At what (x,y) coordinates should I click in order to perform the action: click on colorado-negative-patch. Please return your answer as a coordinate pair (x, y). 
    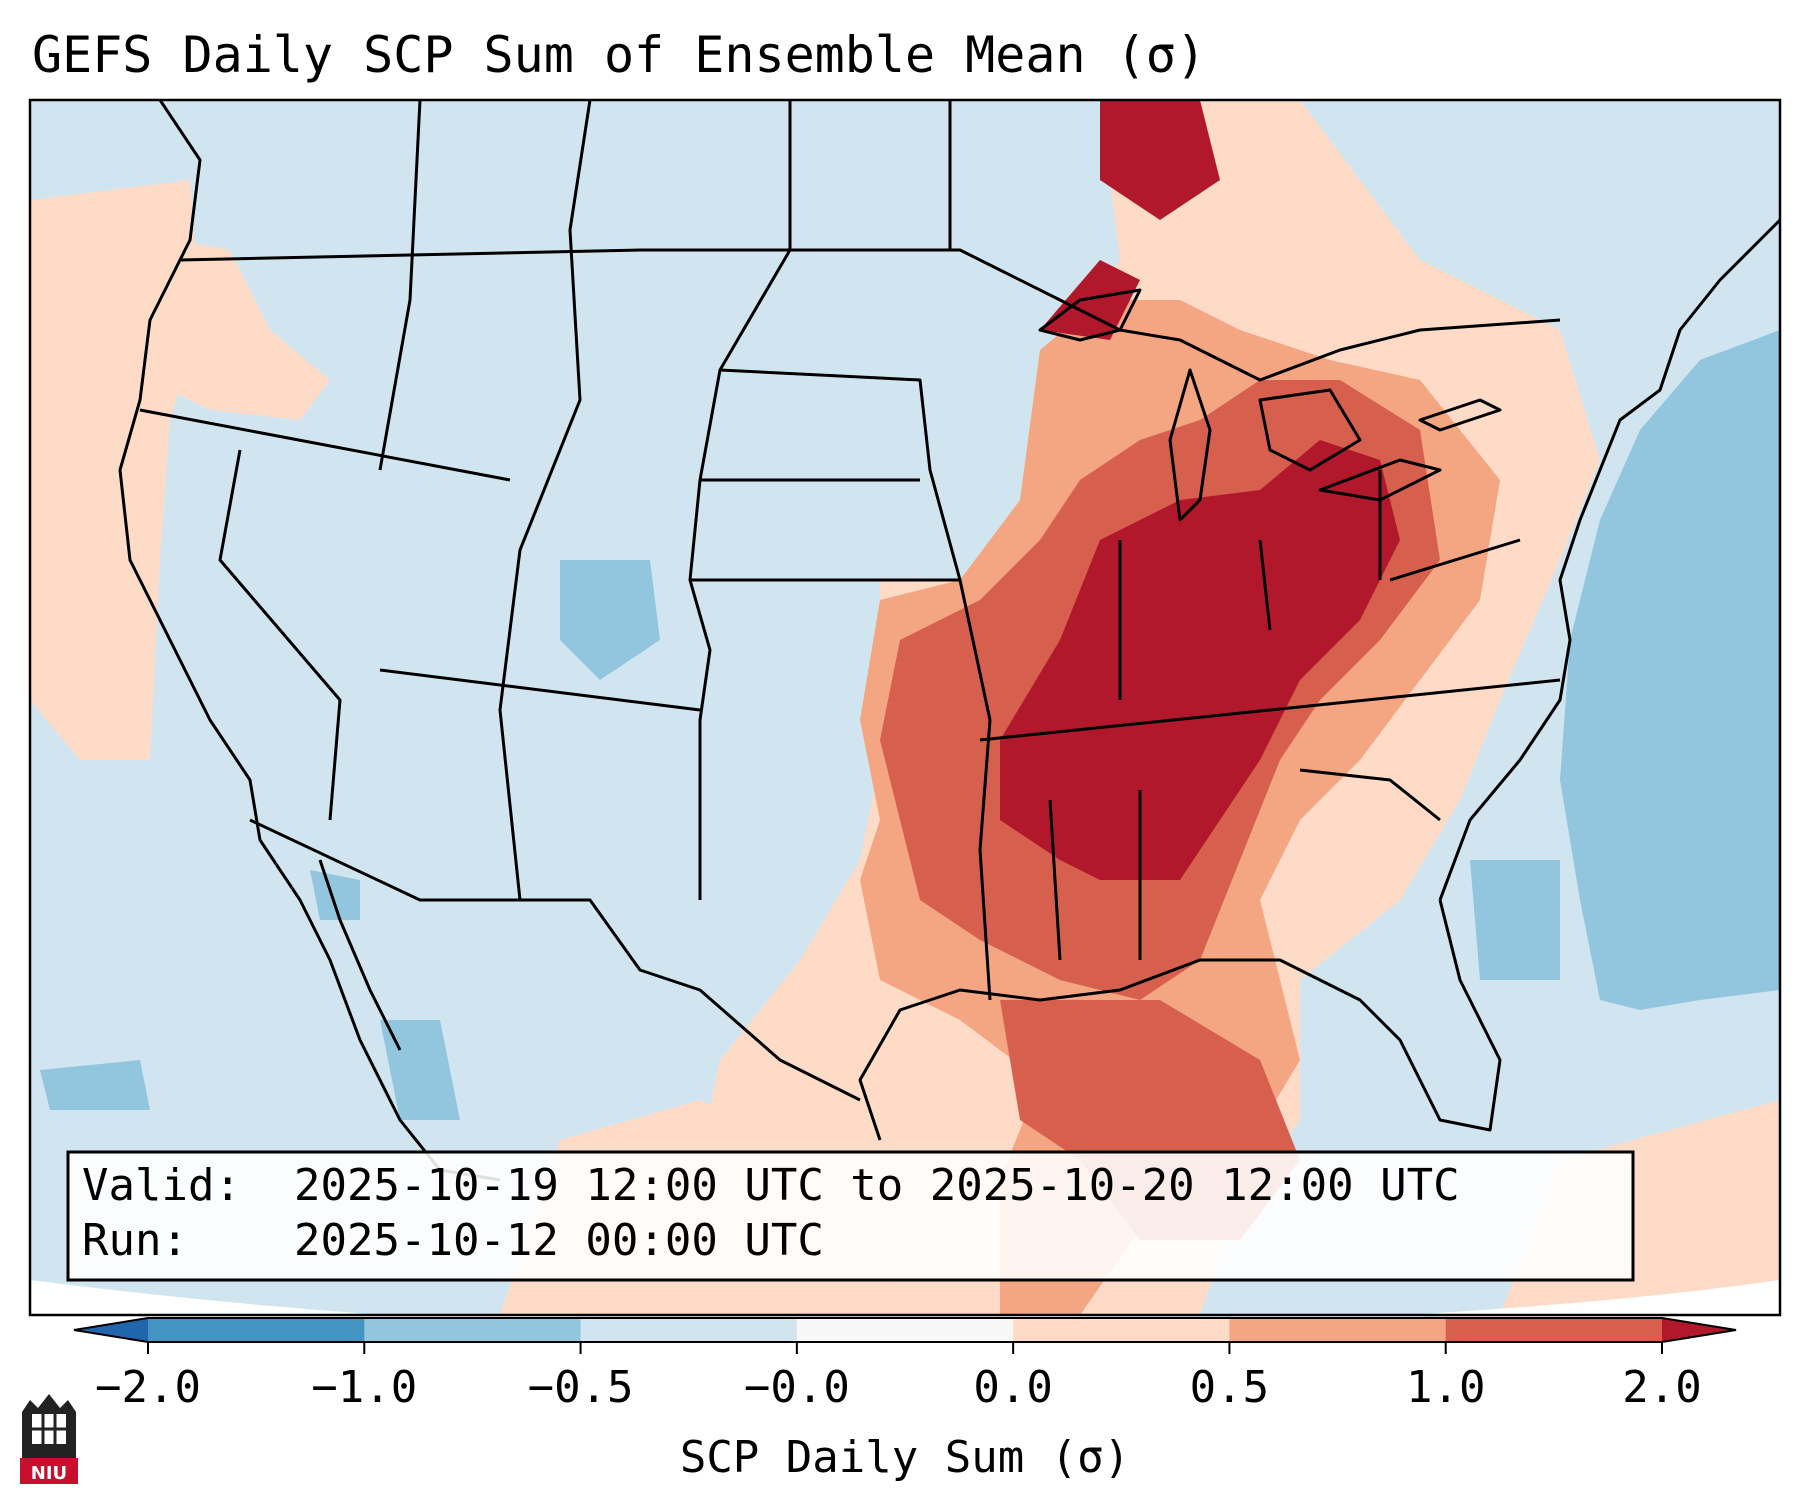
    Looking at the image, I should click on (610, 620).